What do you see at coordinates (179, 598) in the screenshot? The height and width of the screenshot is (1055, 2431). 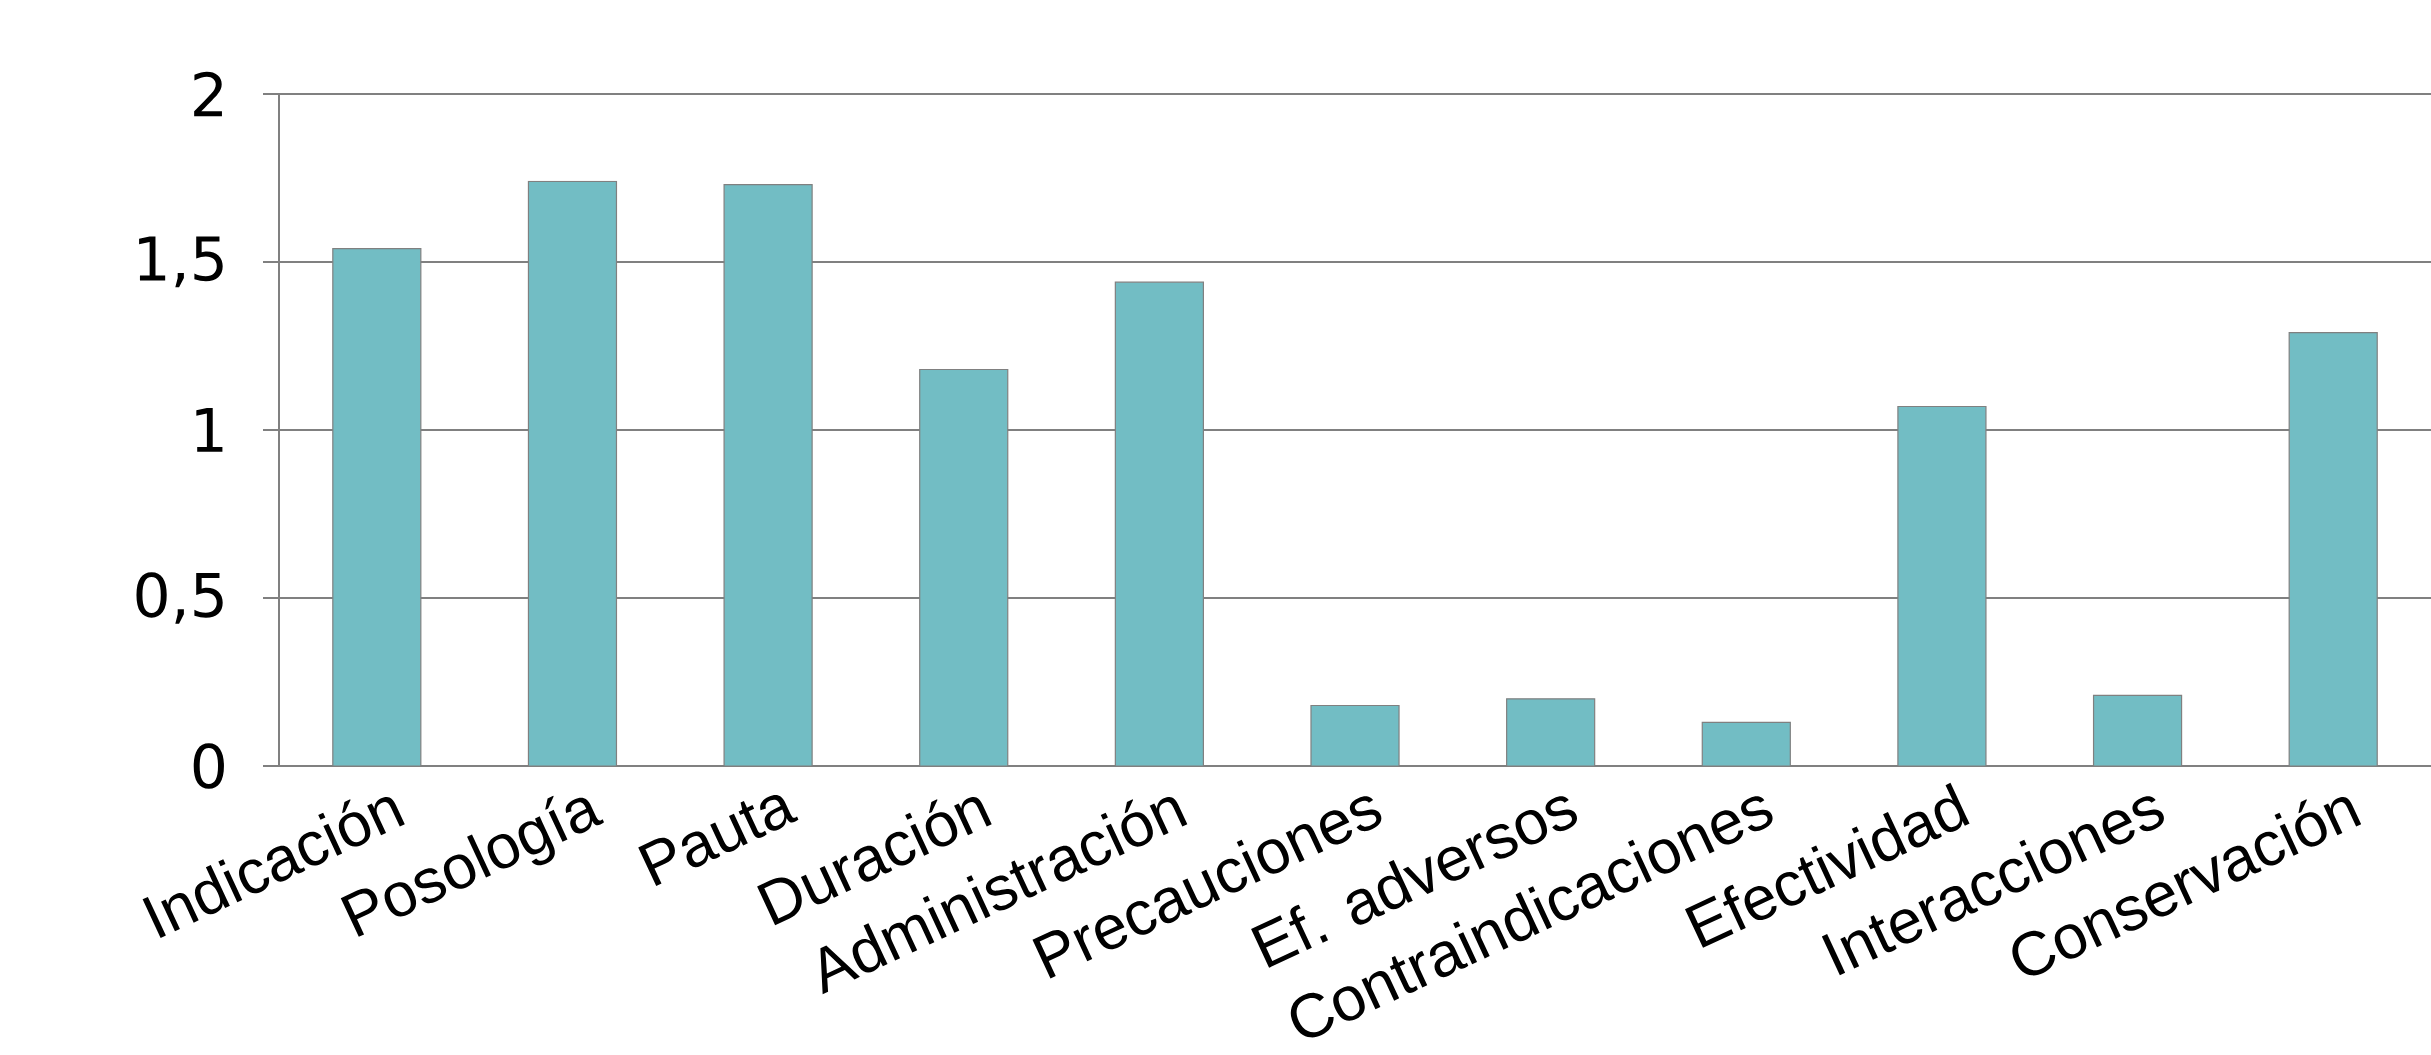 I see `y-tick-label: 0,5` at bounding box center [179, 598].